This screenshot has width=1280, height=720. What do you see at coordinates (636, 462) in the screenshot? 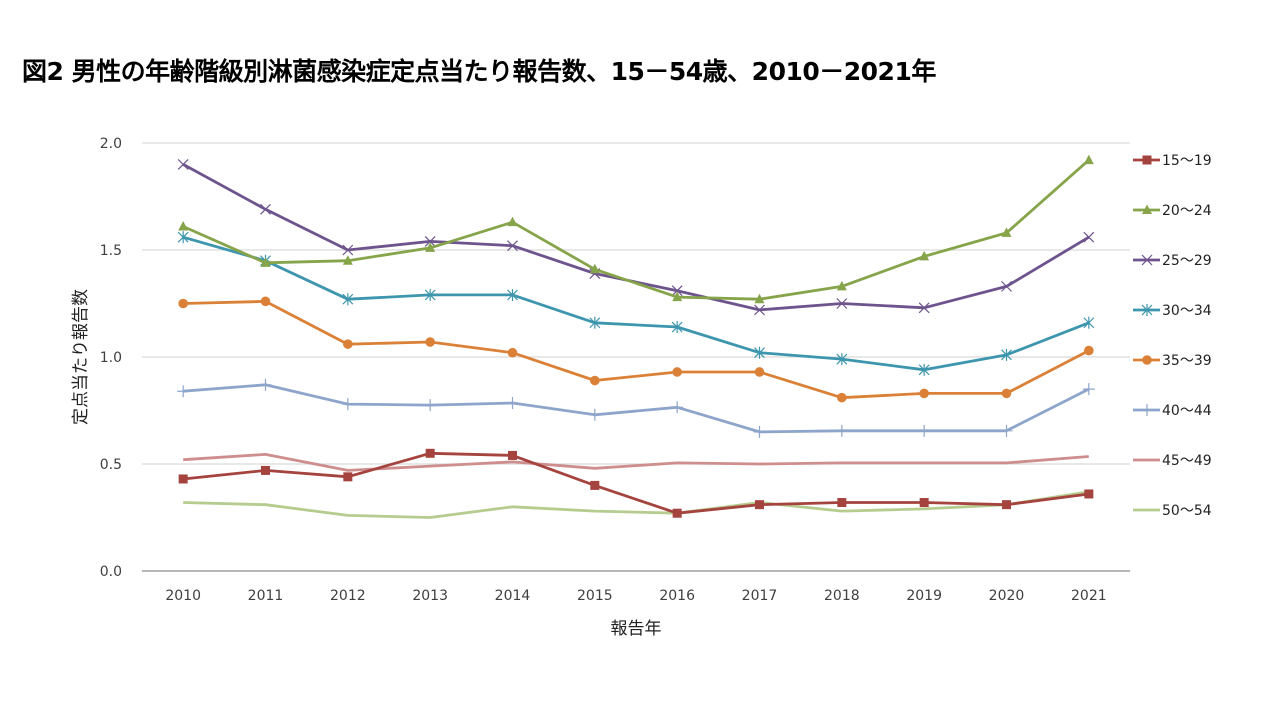
I see `series-45～49` at bounding box center [636, 462].